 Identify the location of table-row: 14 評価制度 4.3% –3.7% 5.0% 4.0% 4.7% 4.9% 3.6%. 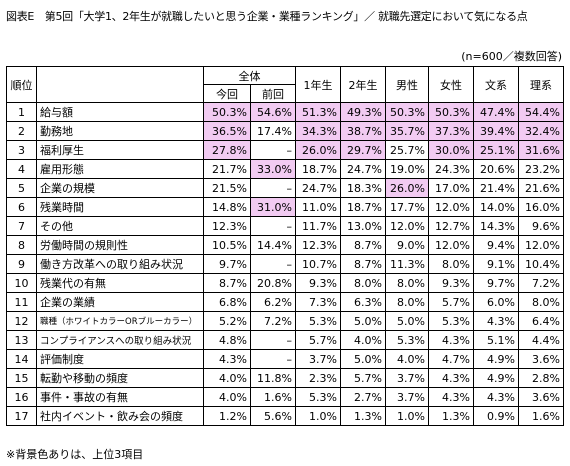
(285, 359).